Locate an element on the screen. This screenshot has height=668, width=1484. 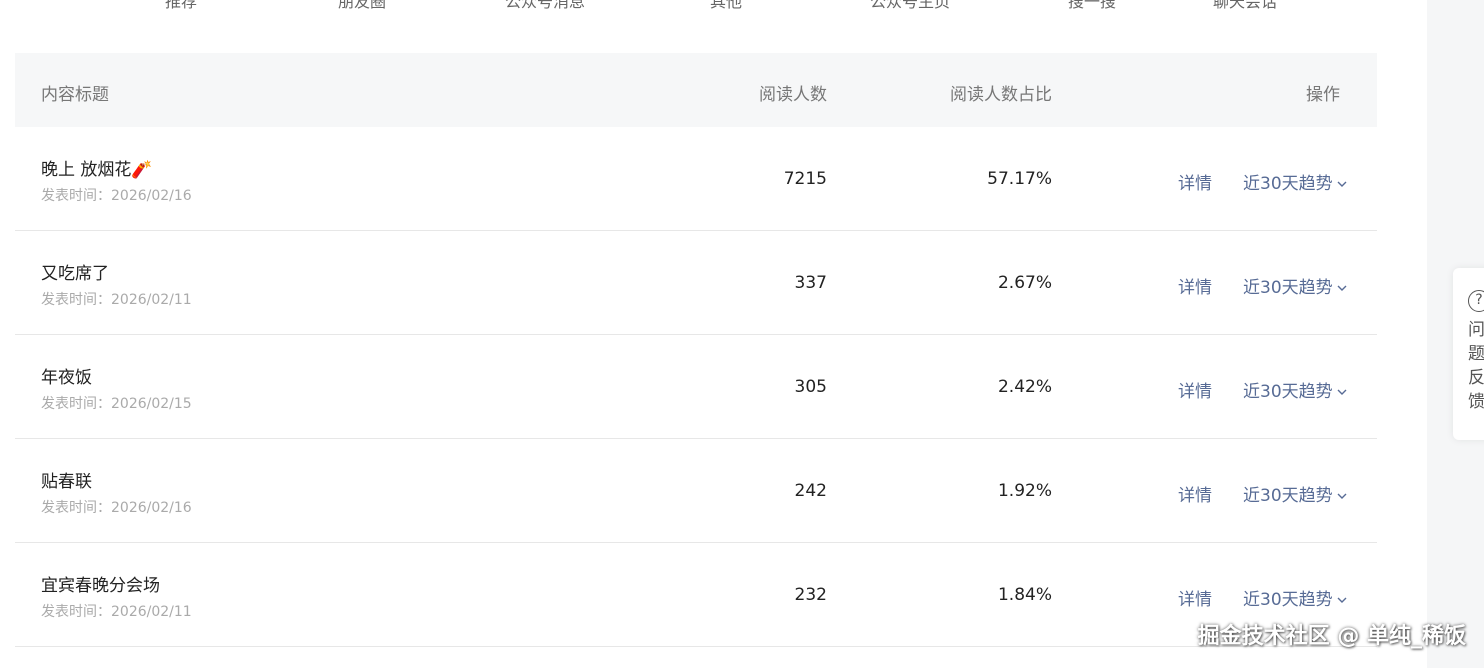
tab: 其他 is located at coordinates (726, 5).